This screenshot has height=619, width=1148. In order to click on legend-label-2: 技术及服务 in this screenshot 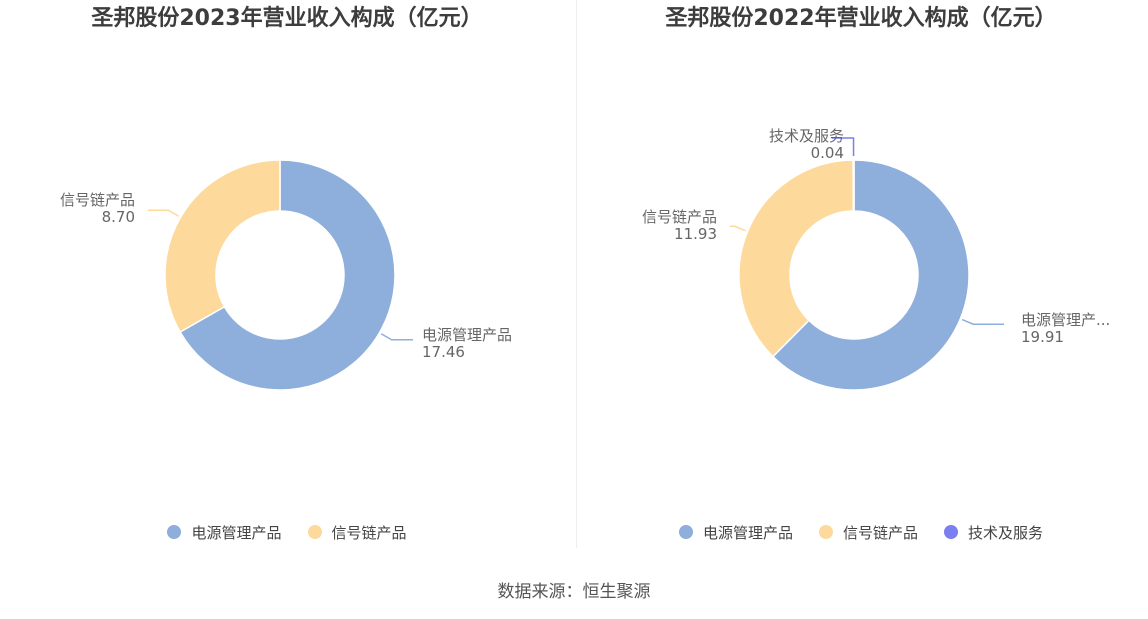, I will do `click(1006, 532)`.